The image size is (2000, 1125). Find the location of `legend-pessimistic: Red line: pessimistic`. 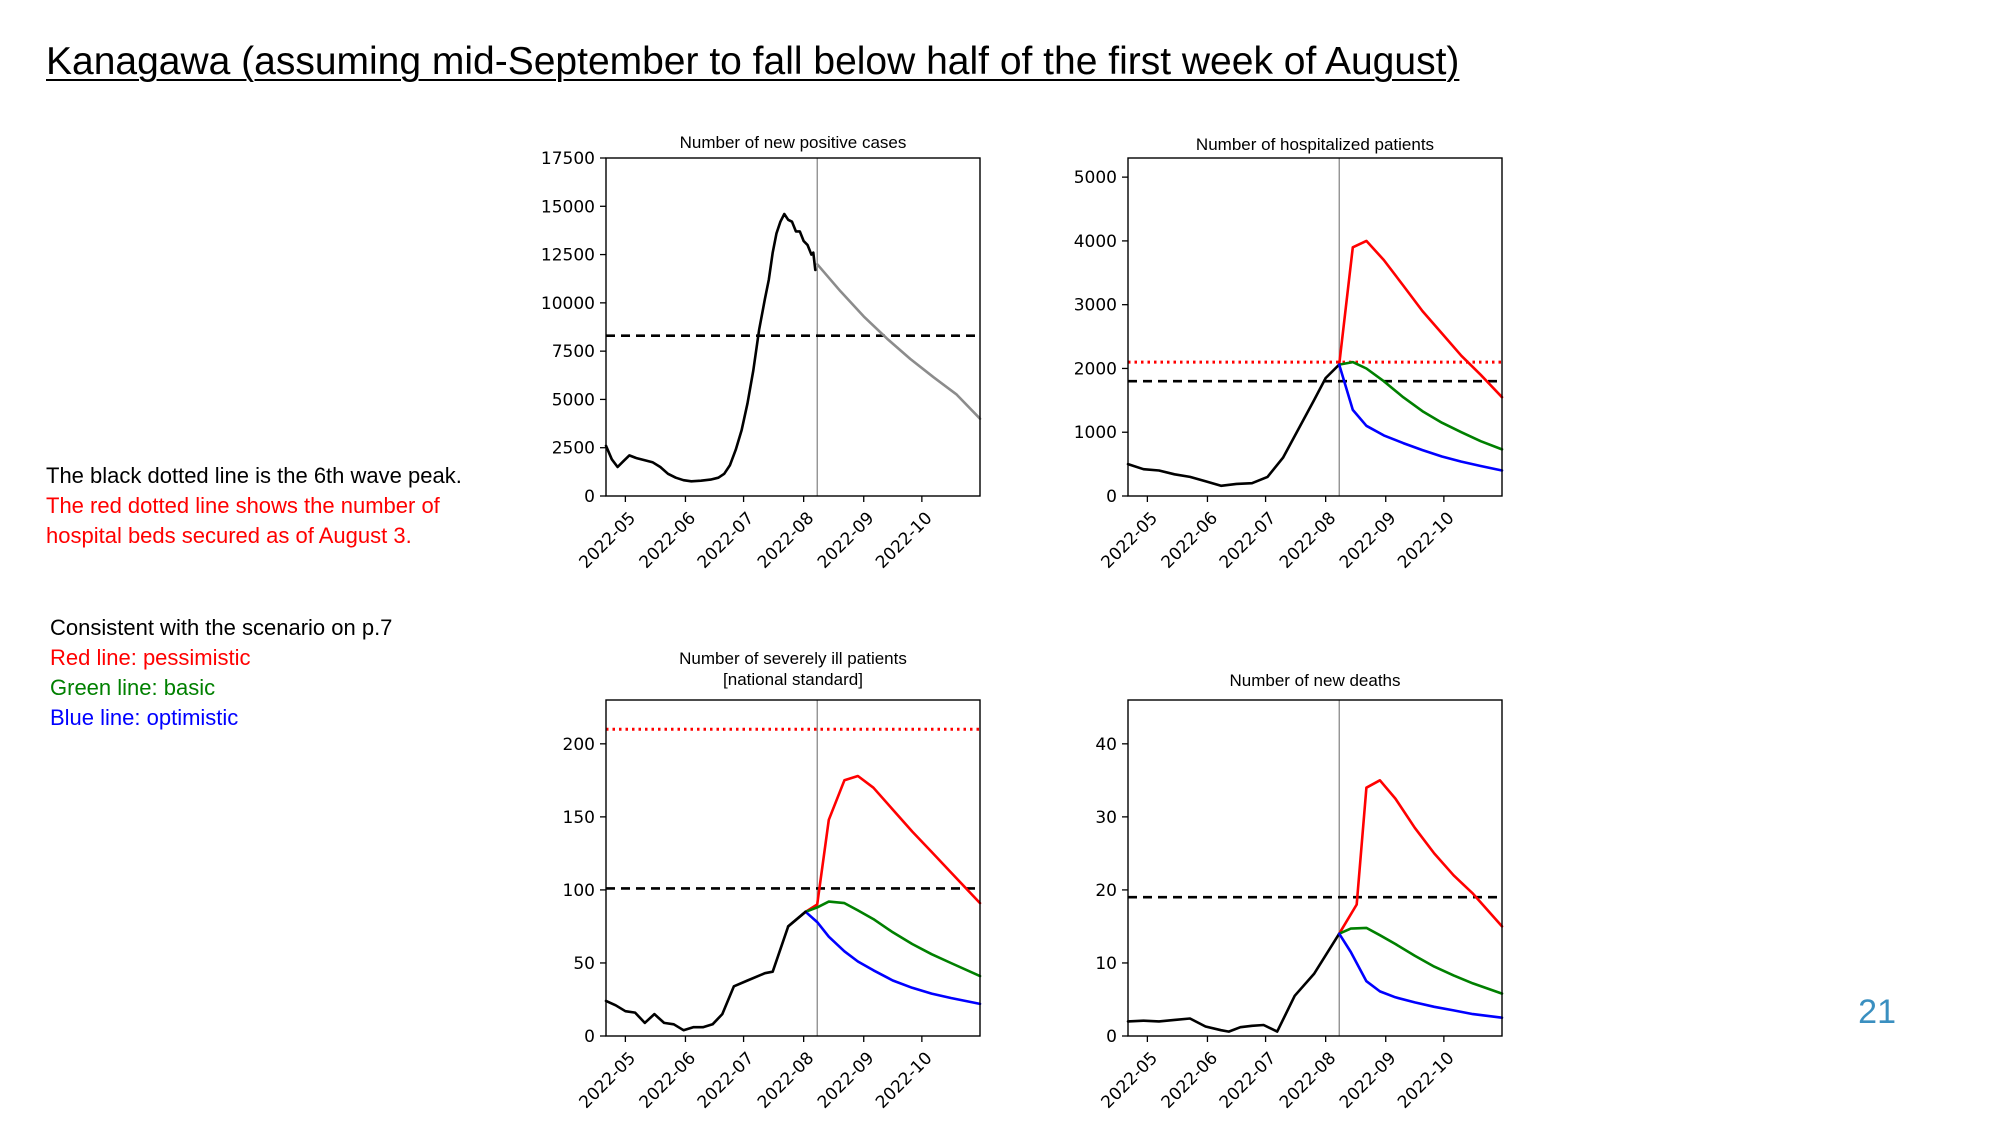

legend-pessimistic: Red line: pessimistic is located at coordinates (150, 657).